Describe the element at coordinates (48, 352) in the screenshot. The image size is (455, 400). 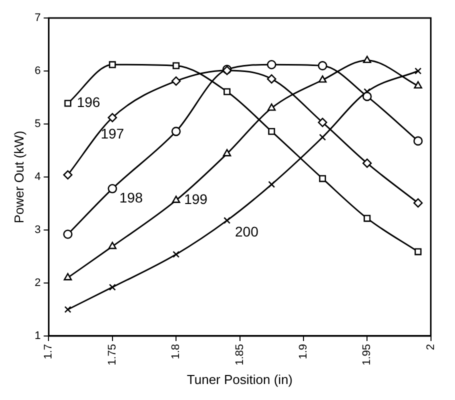
I see `x-tick-label: 1.7` at that location.